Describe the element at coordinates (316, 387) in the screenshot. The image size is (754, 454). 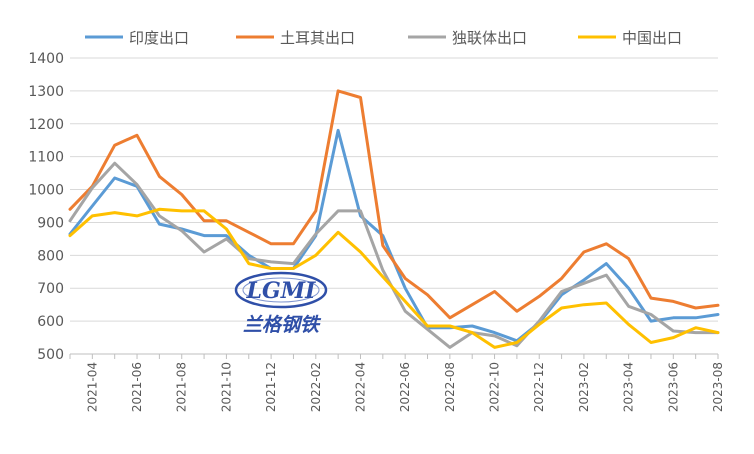
I see `x-tick-label: 2022-02` at that location.